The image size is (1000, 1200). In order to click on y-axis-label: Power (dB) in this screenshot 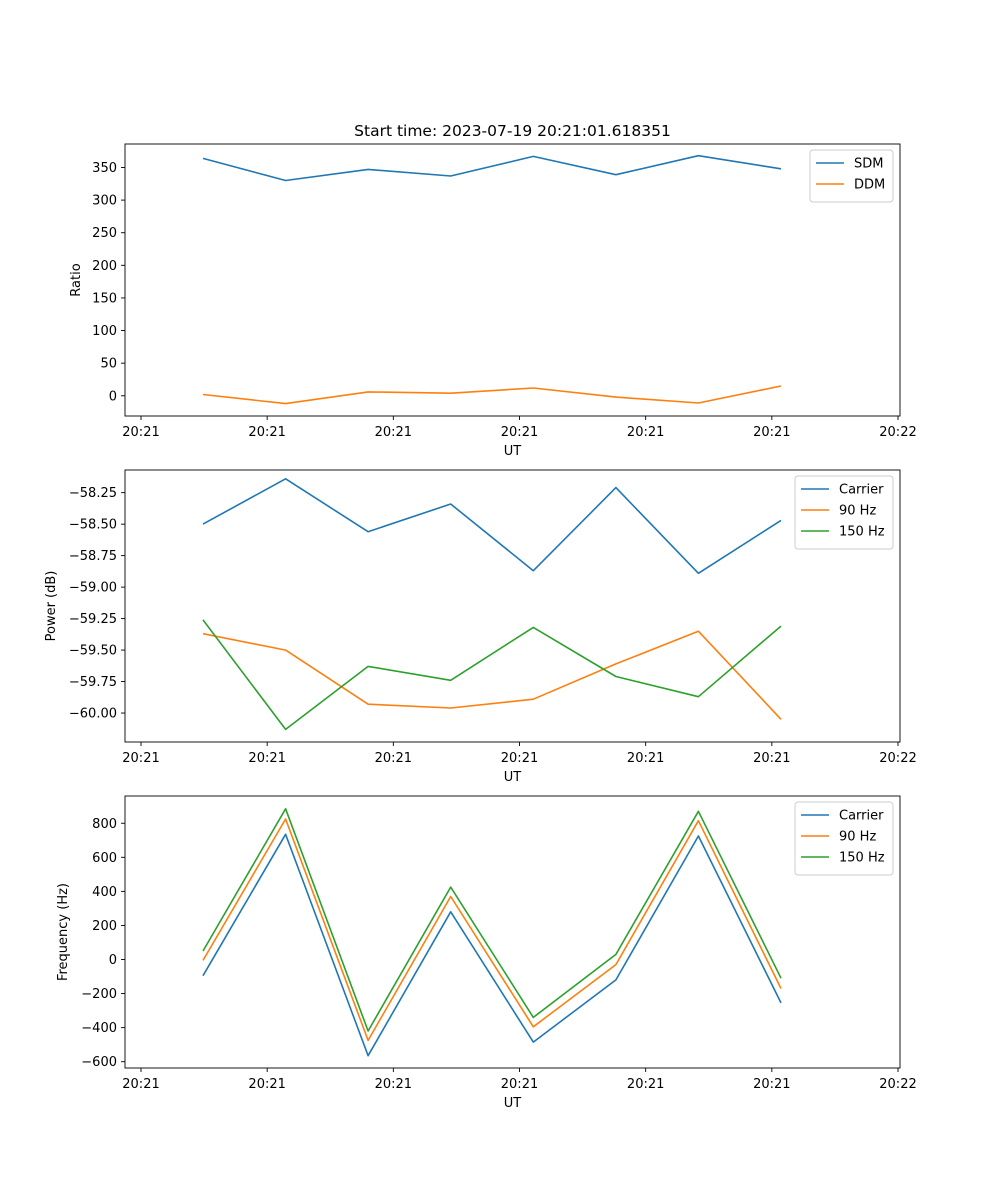, I will do `click(51, 606)`.